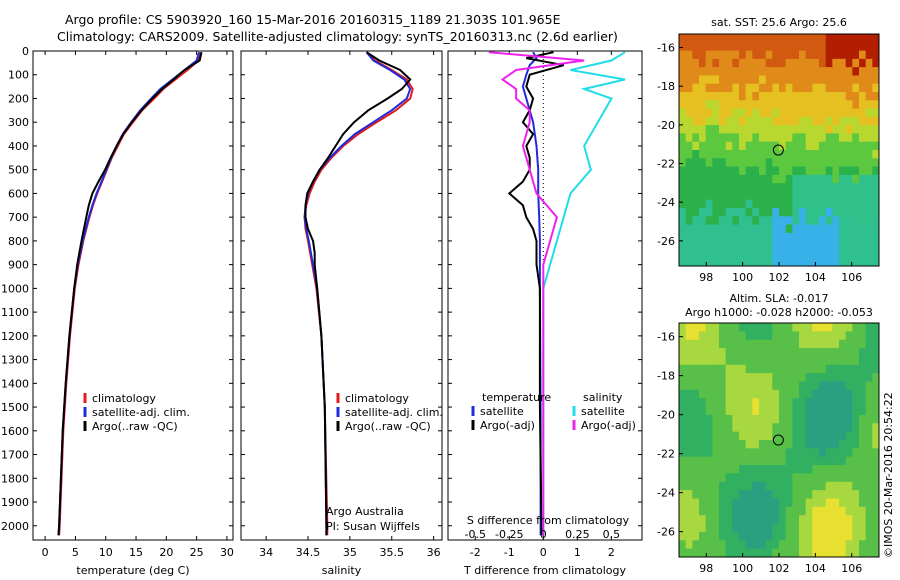 This screenshot has width=900, height=580. I want to click on map-y-tick-label: -18, so click(666, 86).